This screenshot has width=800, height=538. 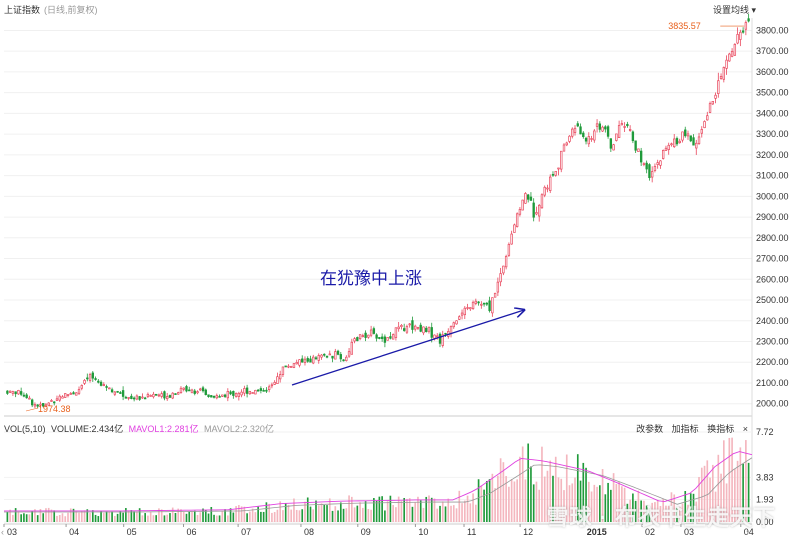 I want to click on switch-indicator-button: 换指标, so click(x=721, y=429).